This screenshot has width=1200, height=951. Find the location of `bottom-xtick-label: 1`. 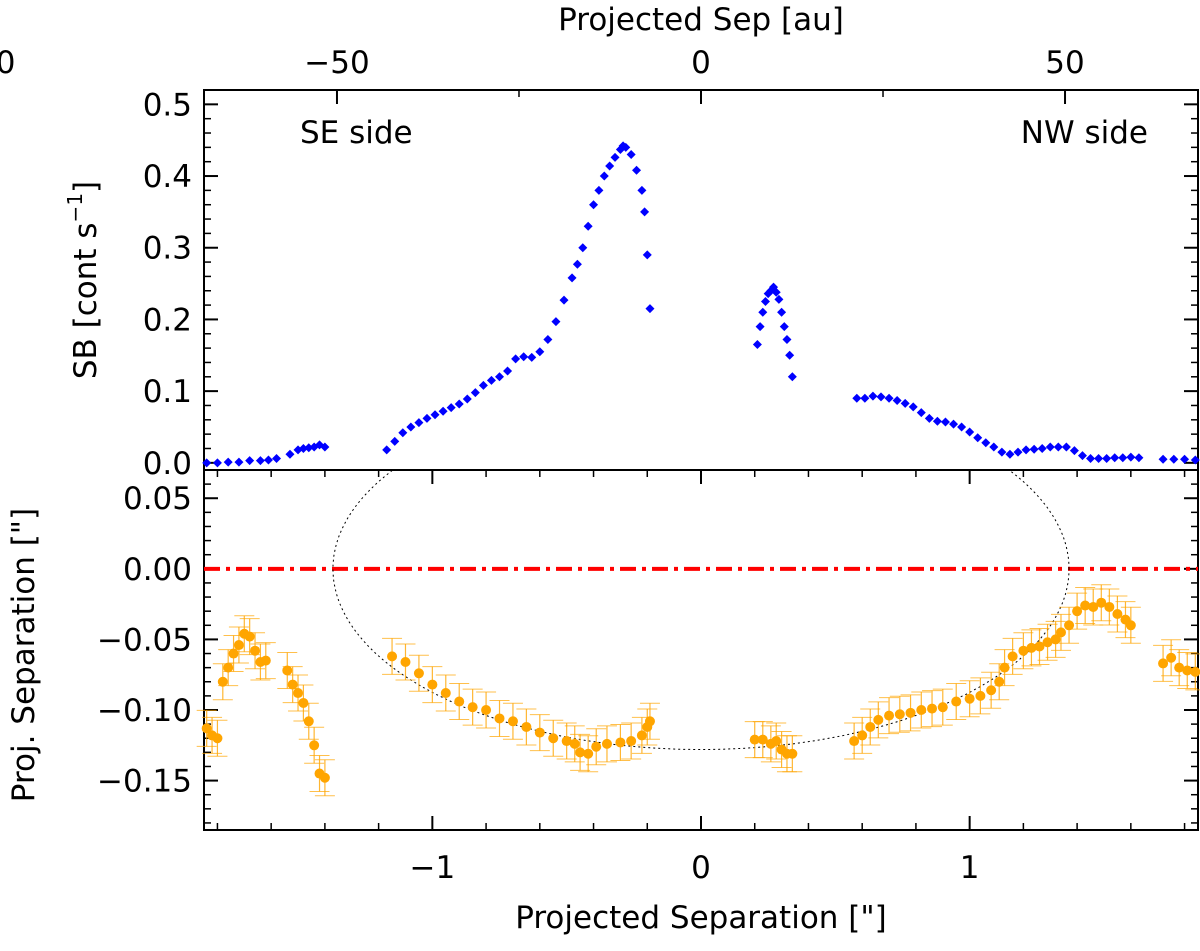

bottom-xtick-label: 1 is located at coordinates (970, 868).